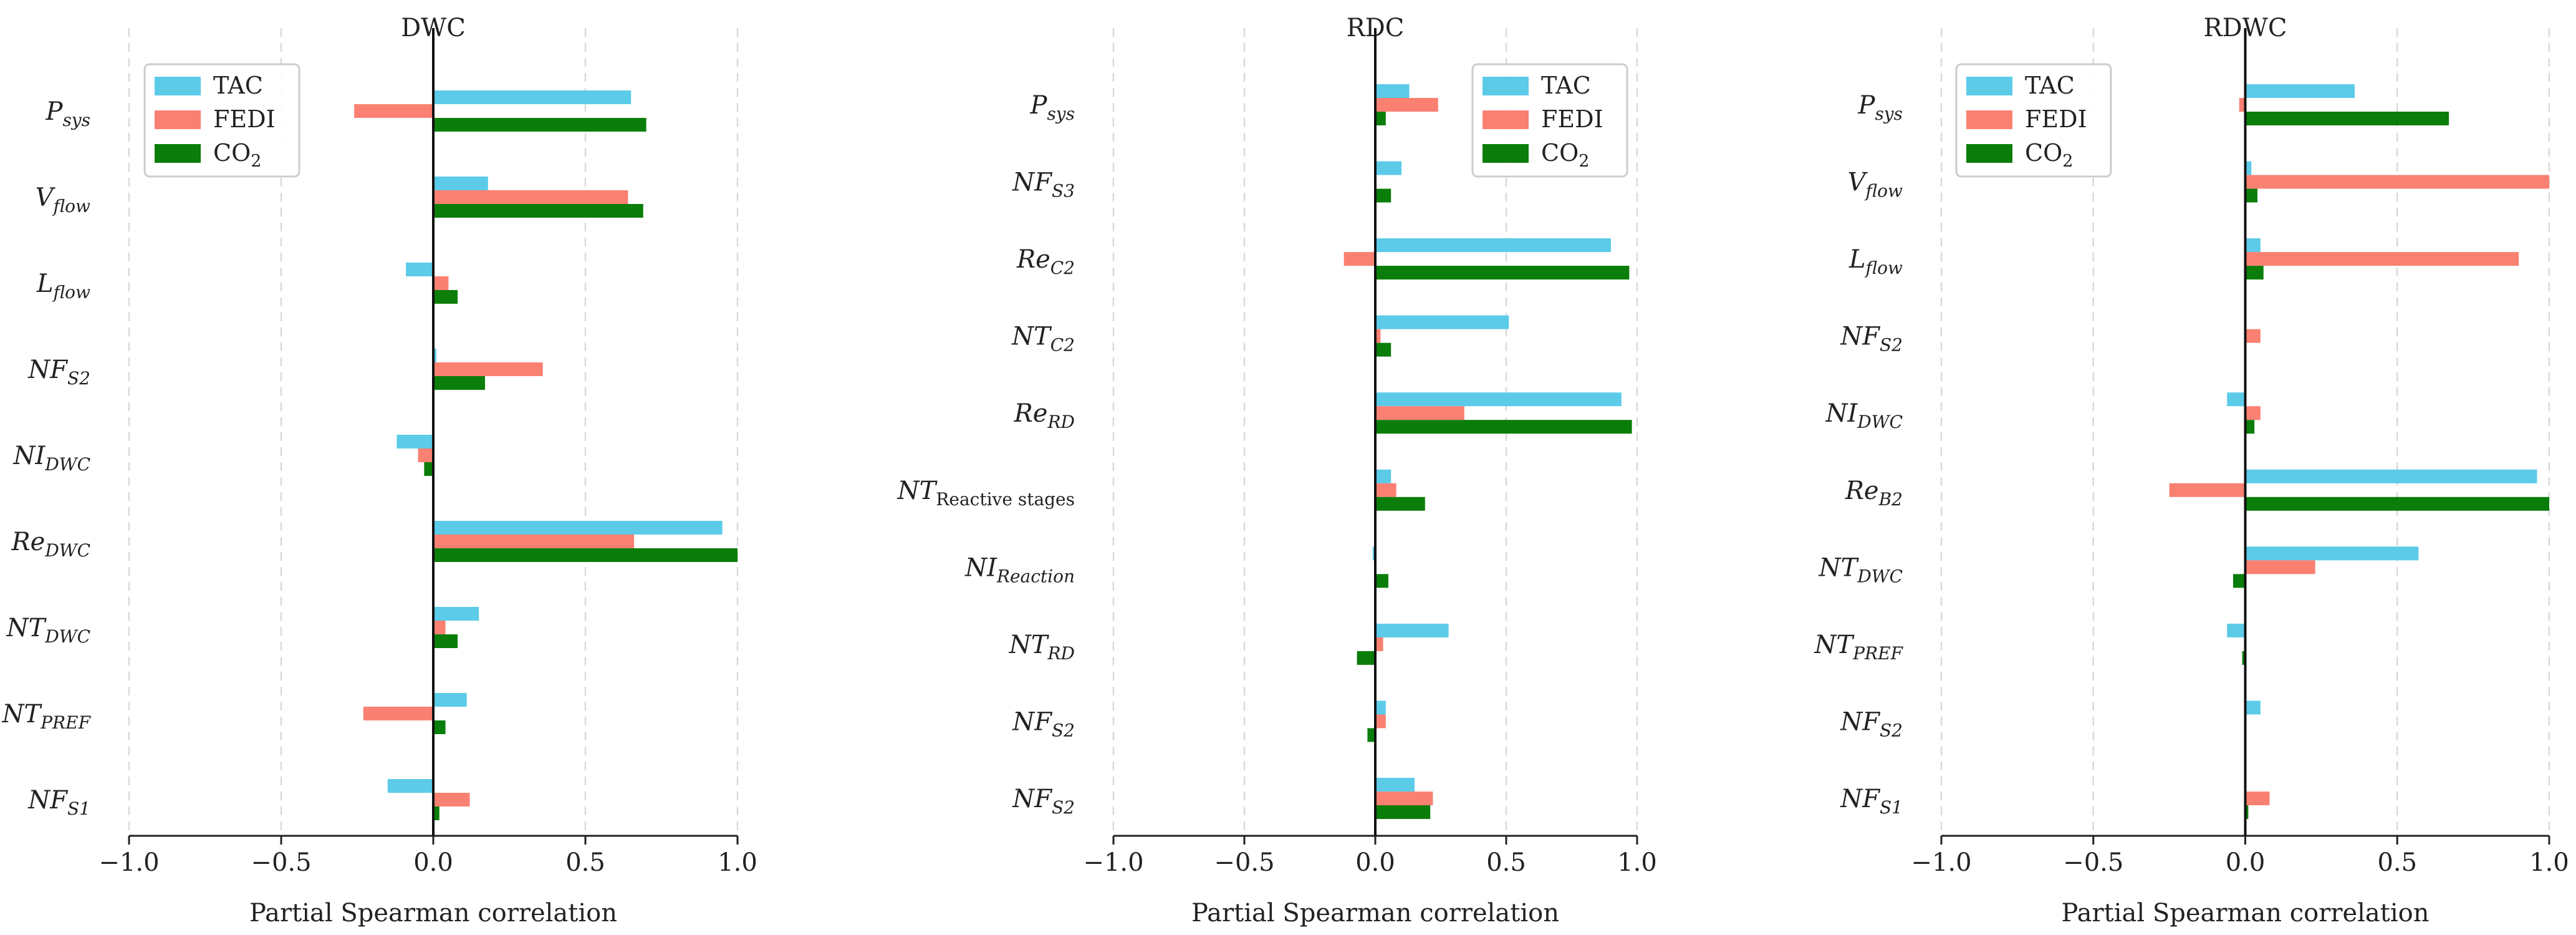 This screenshot has height=935, width=2576. What do you see at coordinates (2397, 862) in the screenshot?
I see `x-tick-label: 0.5` at bounding box center [2397, 862].